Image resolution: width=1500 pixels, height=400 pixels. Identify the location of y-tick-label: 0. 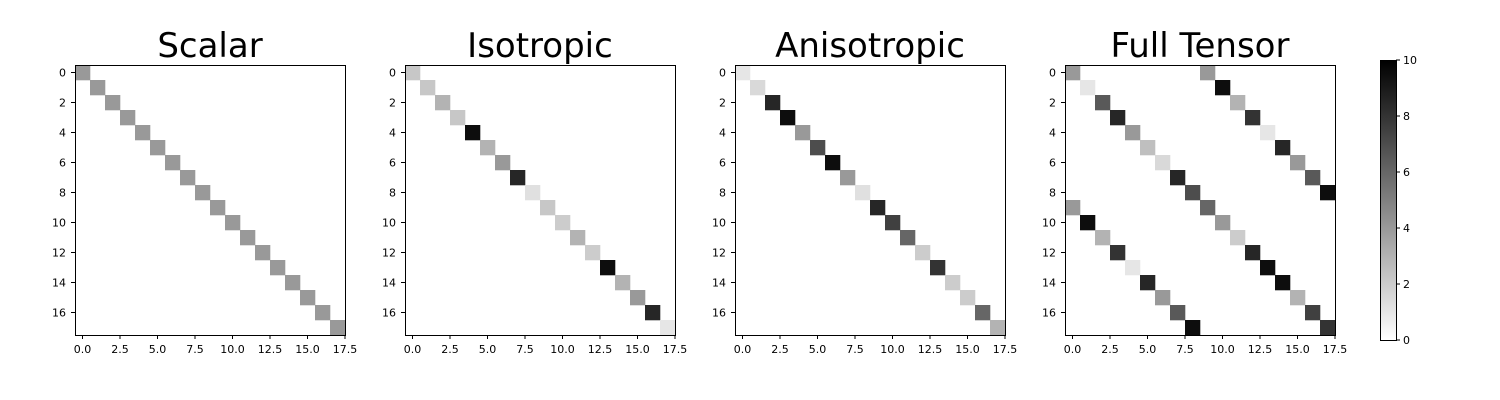
(722, 73).